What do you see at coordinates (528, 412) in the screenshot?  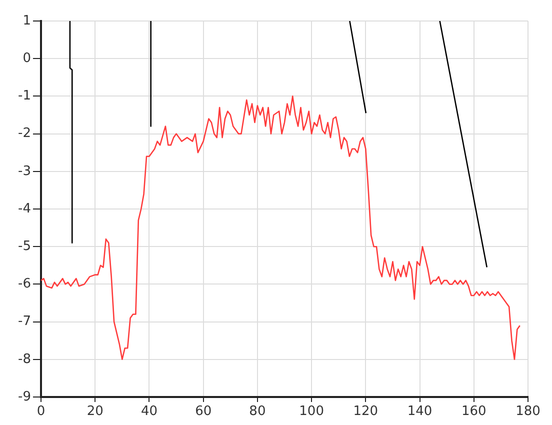 I see `x-tick-label: 180` at bounding box center [528, 412].